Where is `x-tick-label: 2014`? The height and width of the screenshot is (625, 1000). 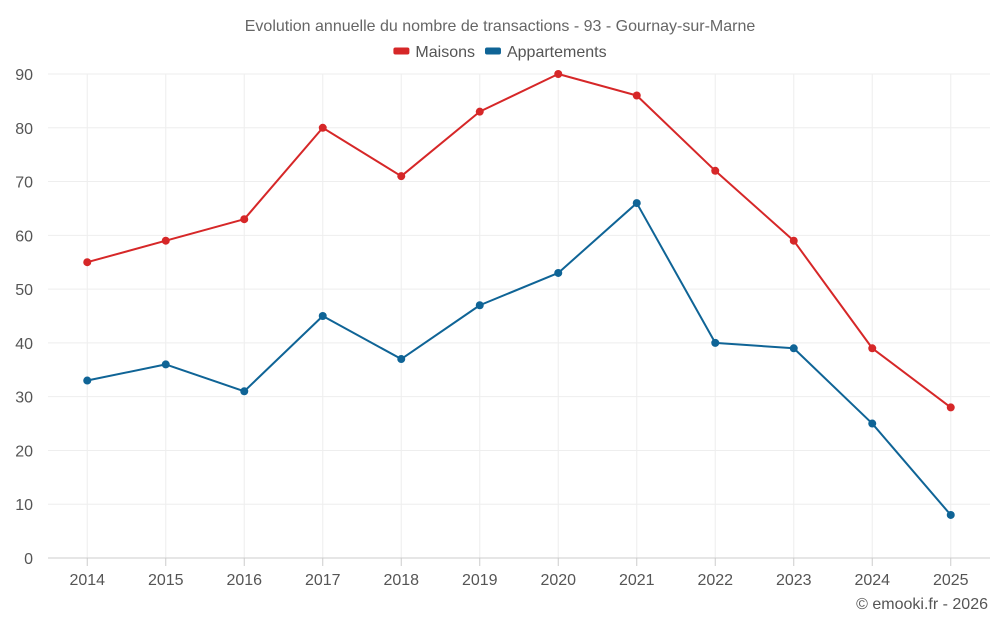
x-tick-label: 2014 is located at coordinates (87, 580).